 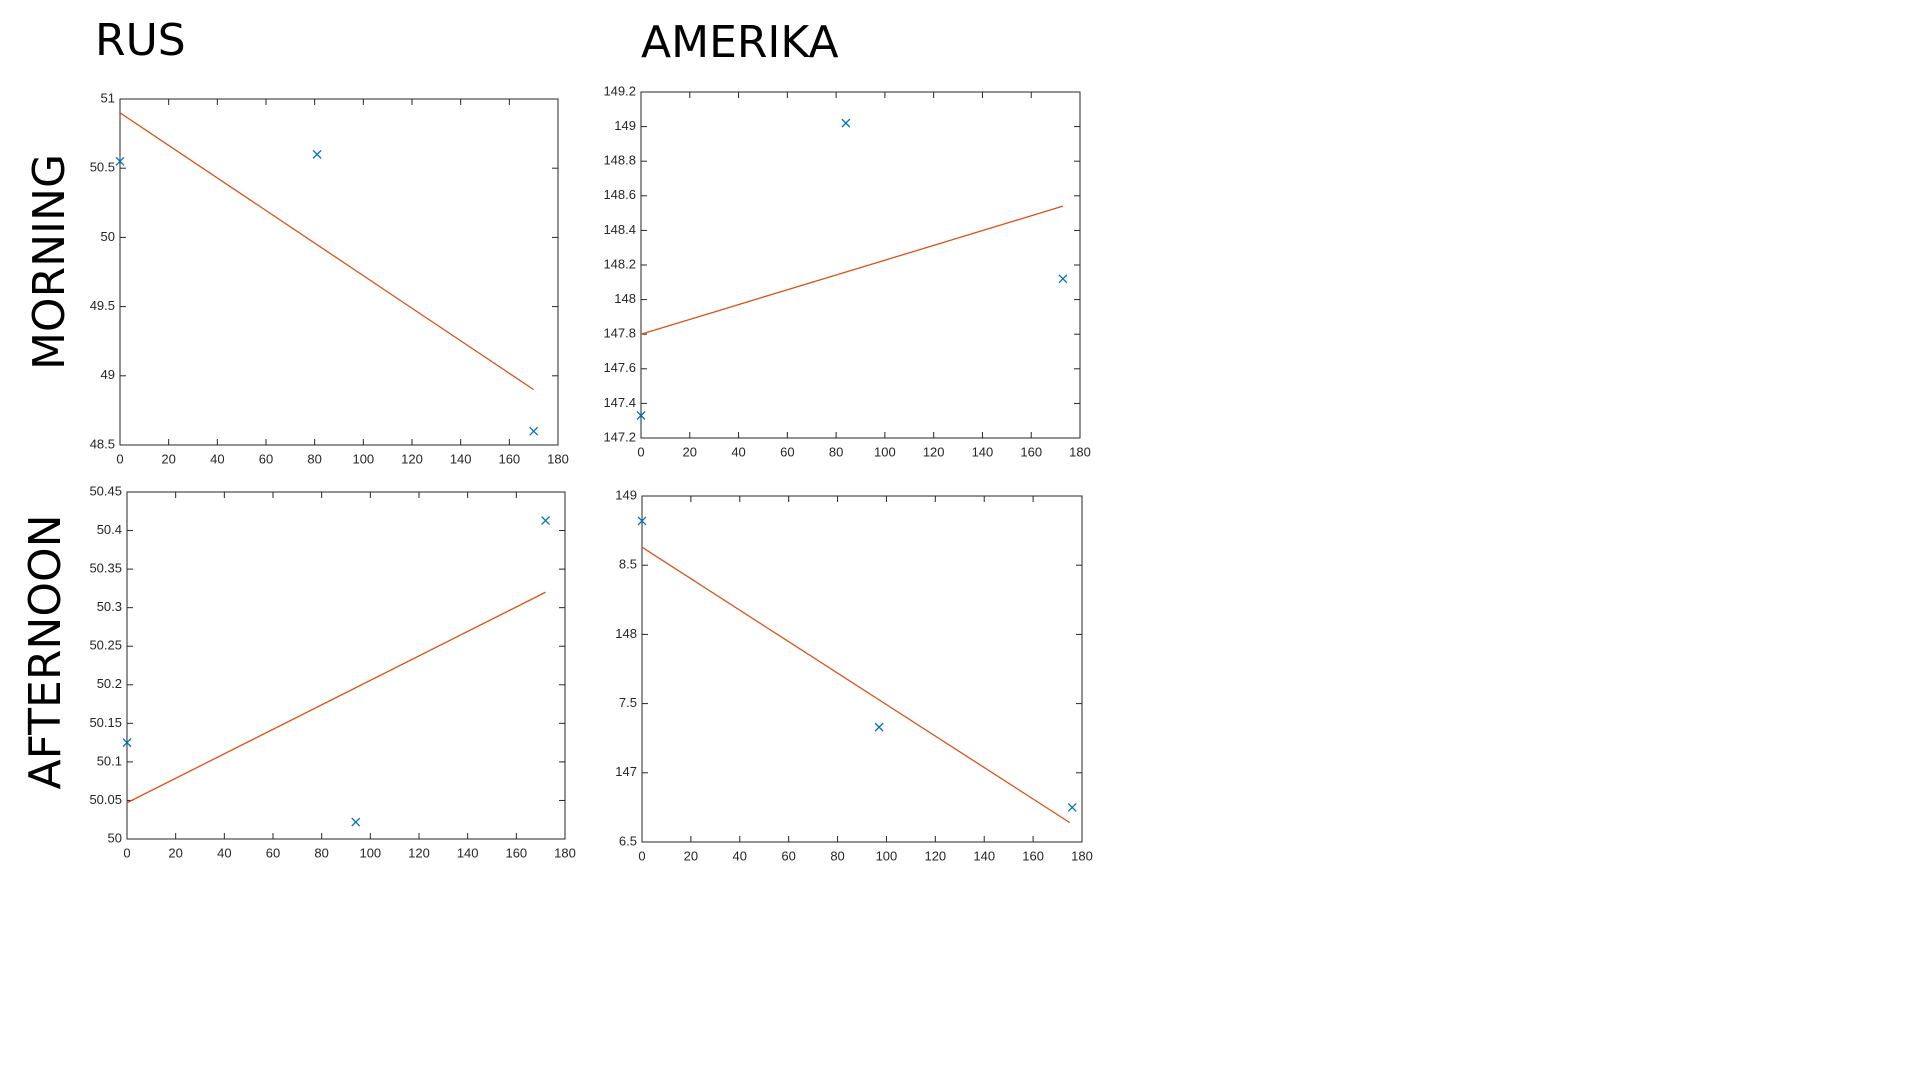 What do you see at coordinates (45, 652) in the screenshot?
I see `row-label: AFTERNOON` at bounding box center [45, 652].